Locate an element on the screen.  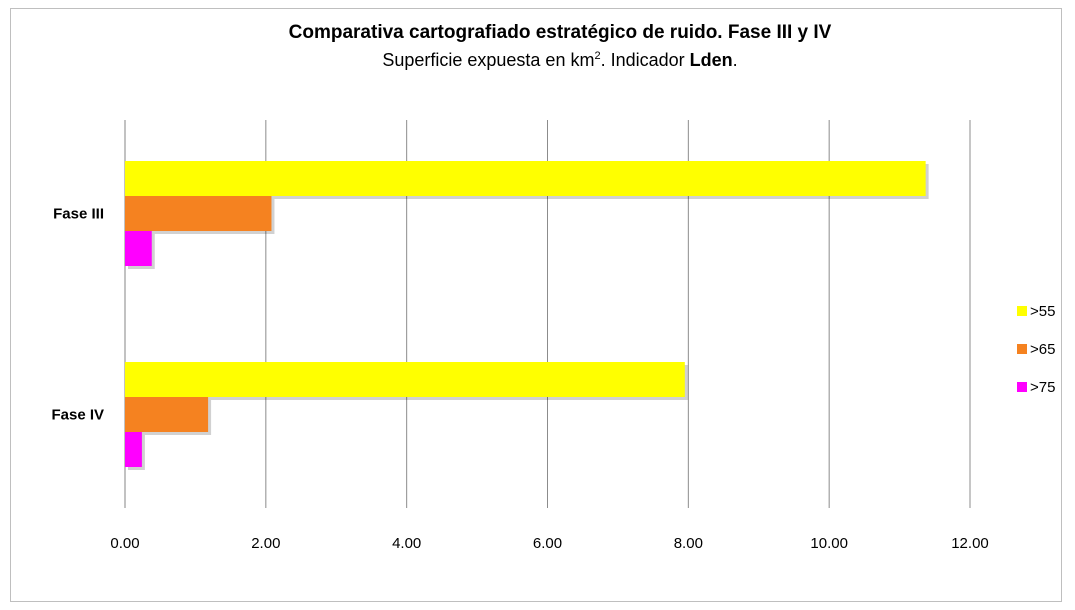
x-tick-label: 2.00 is located at coordinates (265, 543).